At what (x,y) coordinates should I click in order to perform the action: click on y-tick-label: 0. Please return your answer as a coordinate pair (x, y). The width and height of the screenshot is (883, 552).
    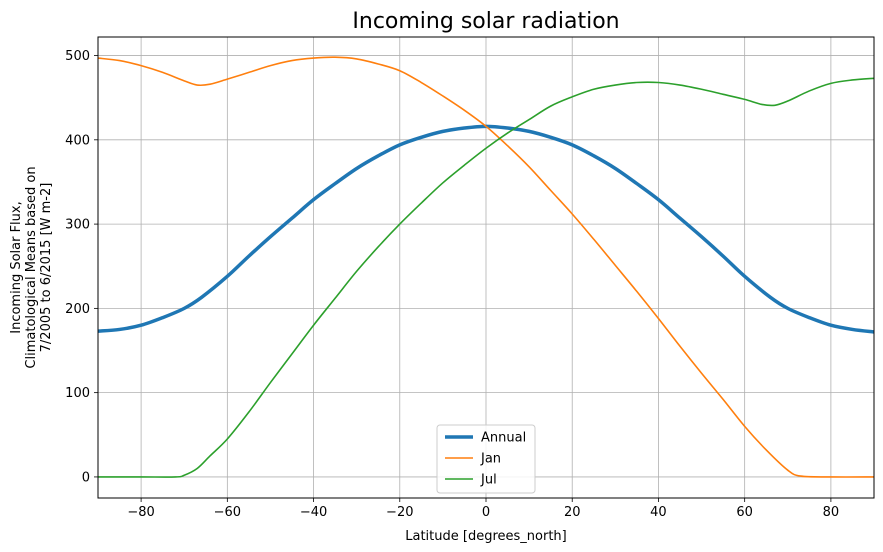
    Looking at the image, I should click on (86, 477).